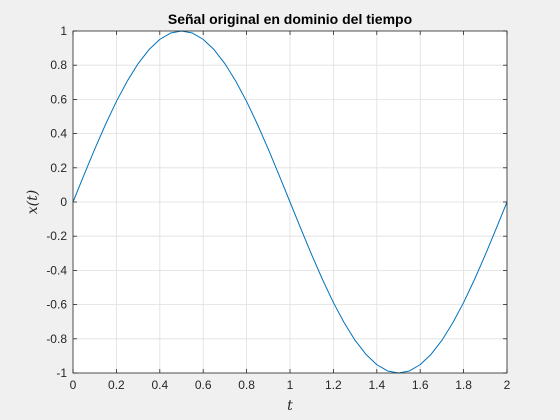 Image resolution: width=560 pixels, height=420 pixels. What do you see at coordinates (56, 202) in the screenshot?
I see `y-tick-labels: -1 -0.8 -0.6 -0.4 -0.2 0 0.2 0.4 0.6 0.8 1` at bounding box center [56, 202].